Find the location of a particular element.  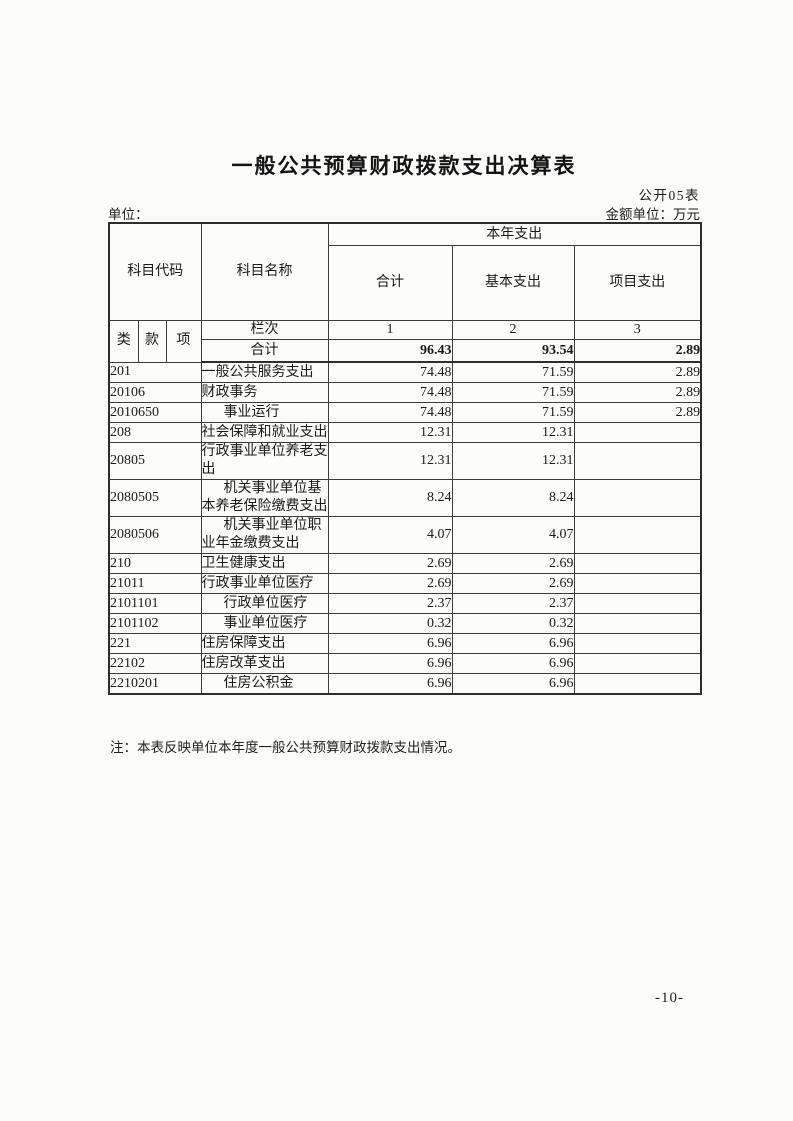

basic-value-cell: 2.37 is located at coordinates (513, 603).